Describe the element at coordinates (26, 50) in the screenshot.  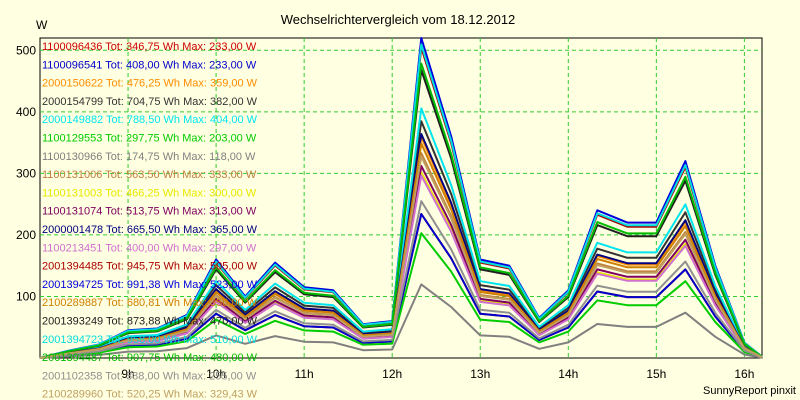
I see `y-tick-label: 500` at that location.